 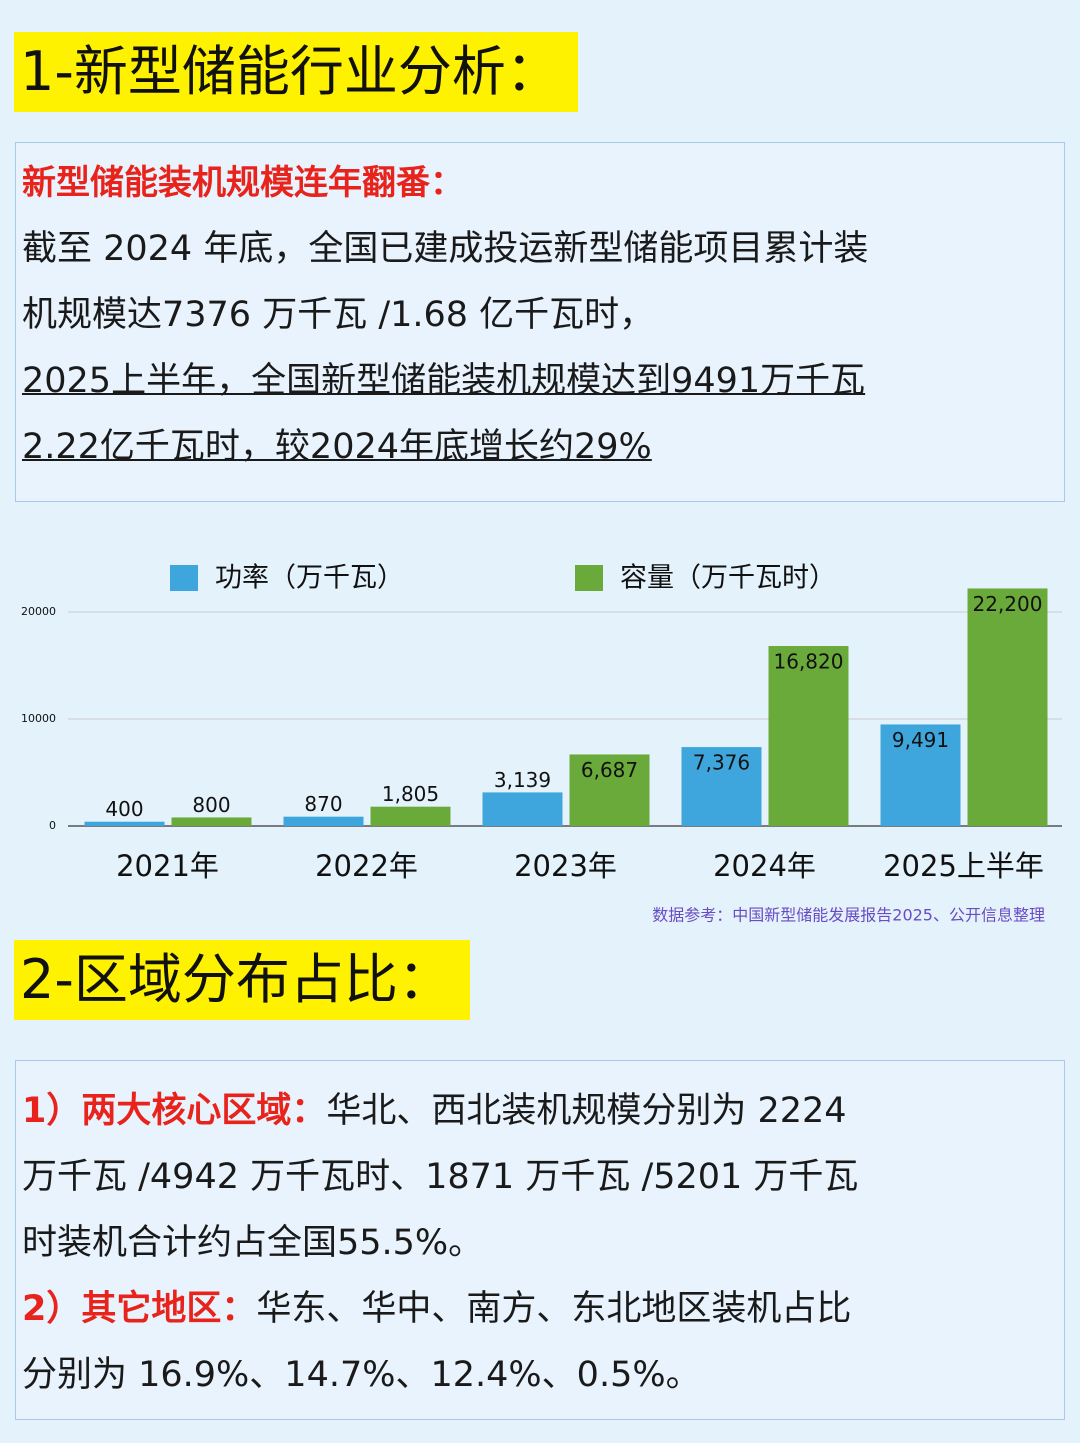 I want to click on x-tick-label: 2024年, so click(x=764, y=866).